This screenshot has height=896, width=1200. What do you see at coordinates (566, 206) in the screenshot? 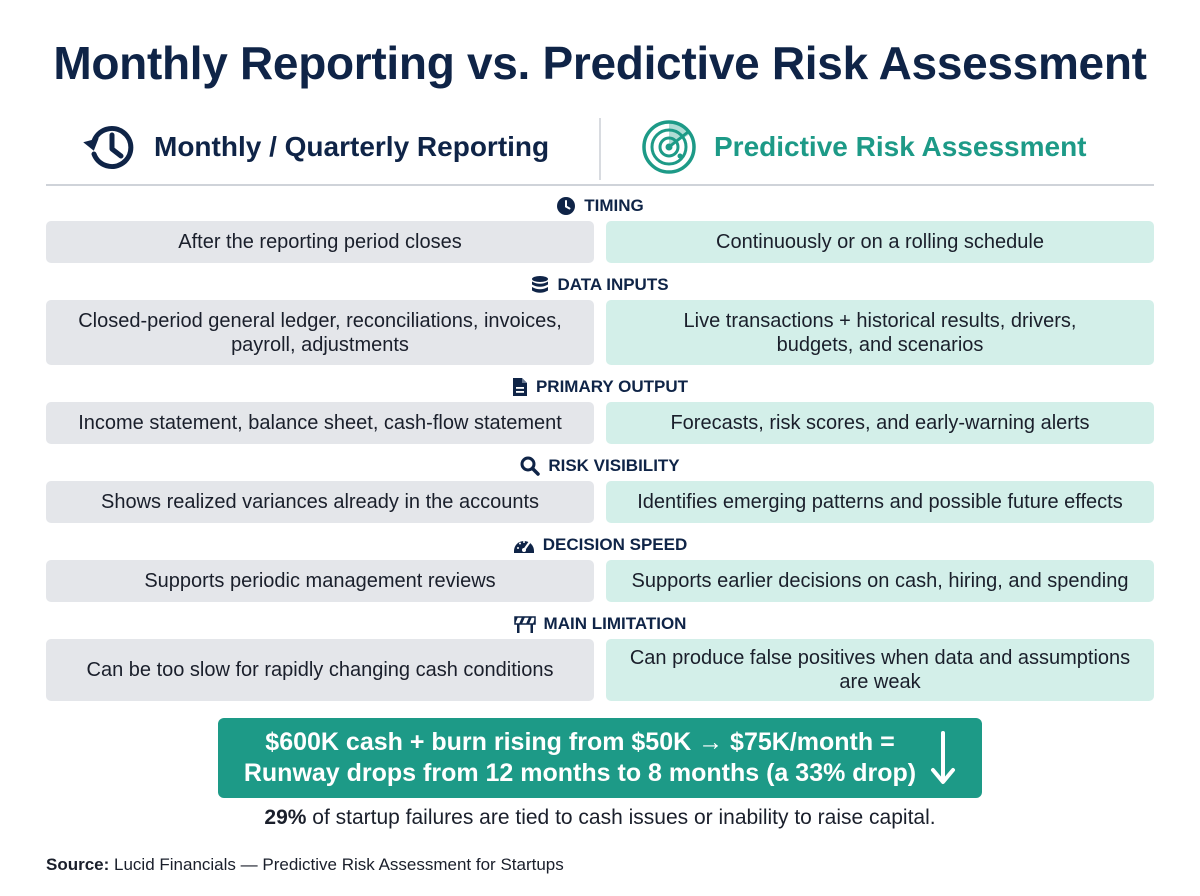
I see `clock-icon` at bounding box center [566, 206].